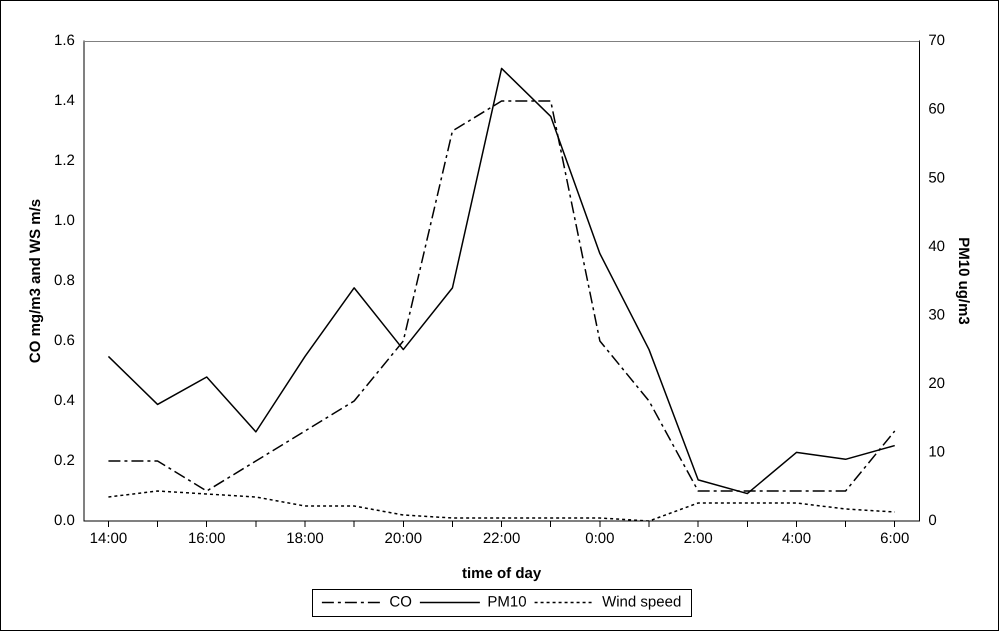 The image size is (999, 631). What do you see at coordinates (937, 452) in the screenshot?
I see `y2-tick-label: 10` at bounding box center [937, 452].